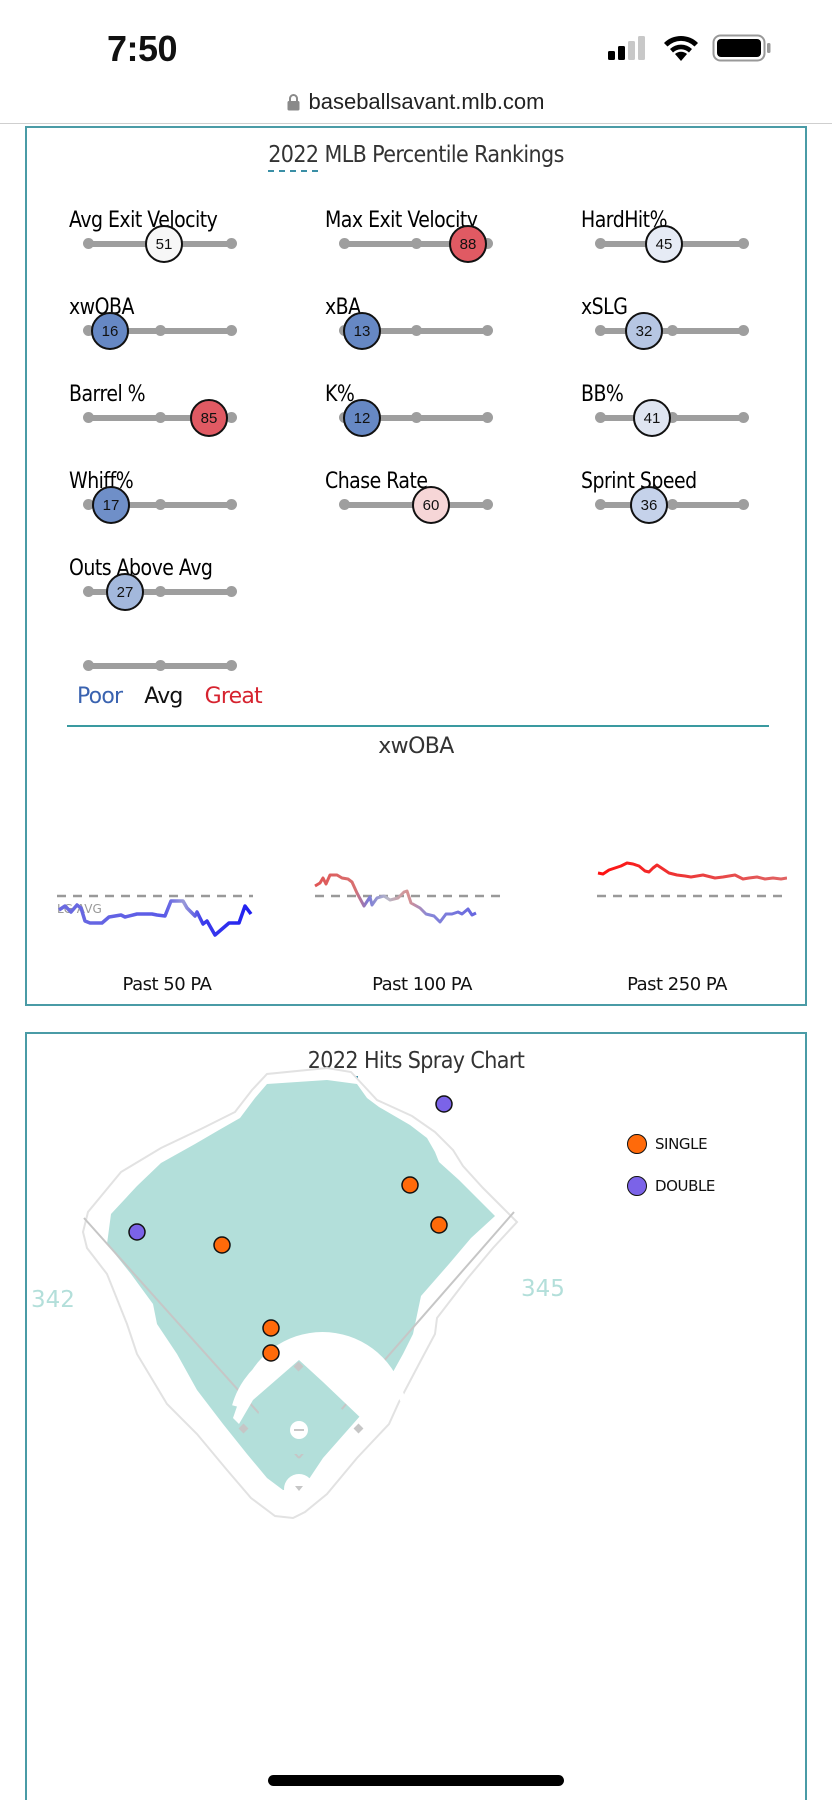 This screenshot has width=832, height=1800. I want to click on percentile-badge: 16, so click(110, 331).